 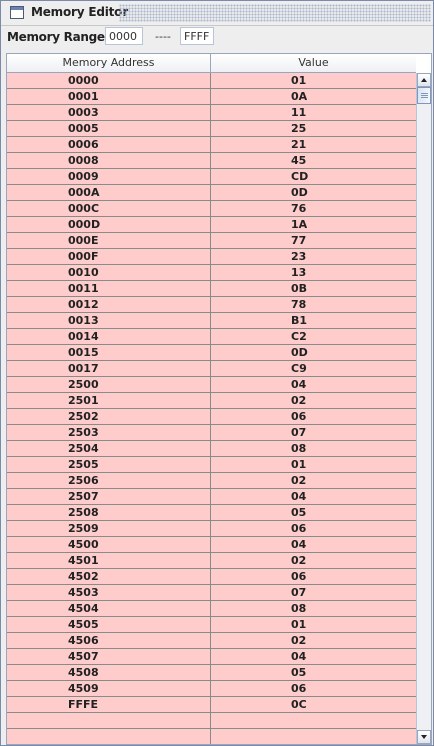 I want to click on memory-address-cell: 2500, so click(x=109, y=384).